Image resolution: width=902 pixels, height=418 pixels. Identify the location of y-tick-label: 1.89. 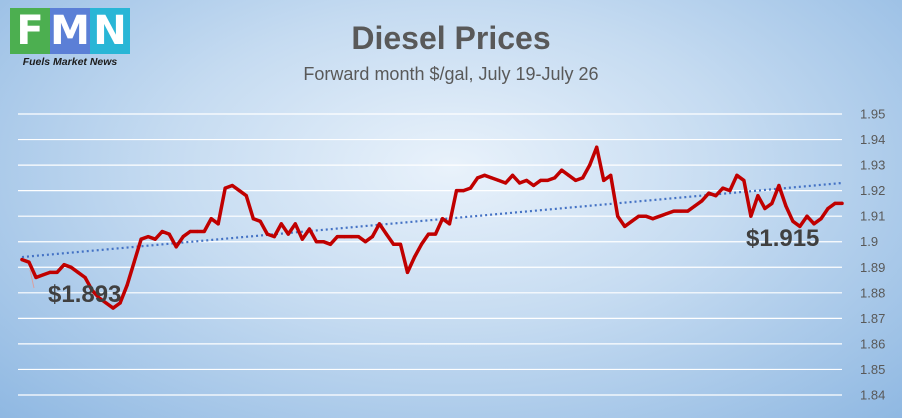
(872, 267).